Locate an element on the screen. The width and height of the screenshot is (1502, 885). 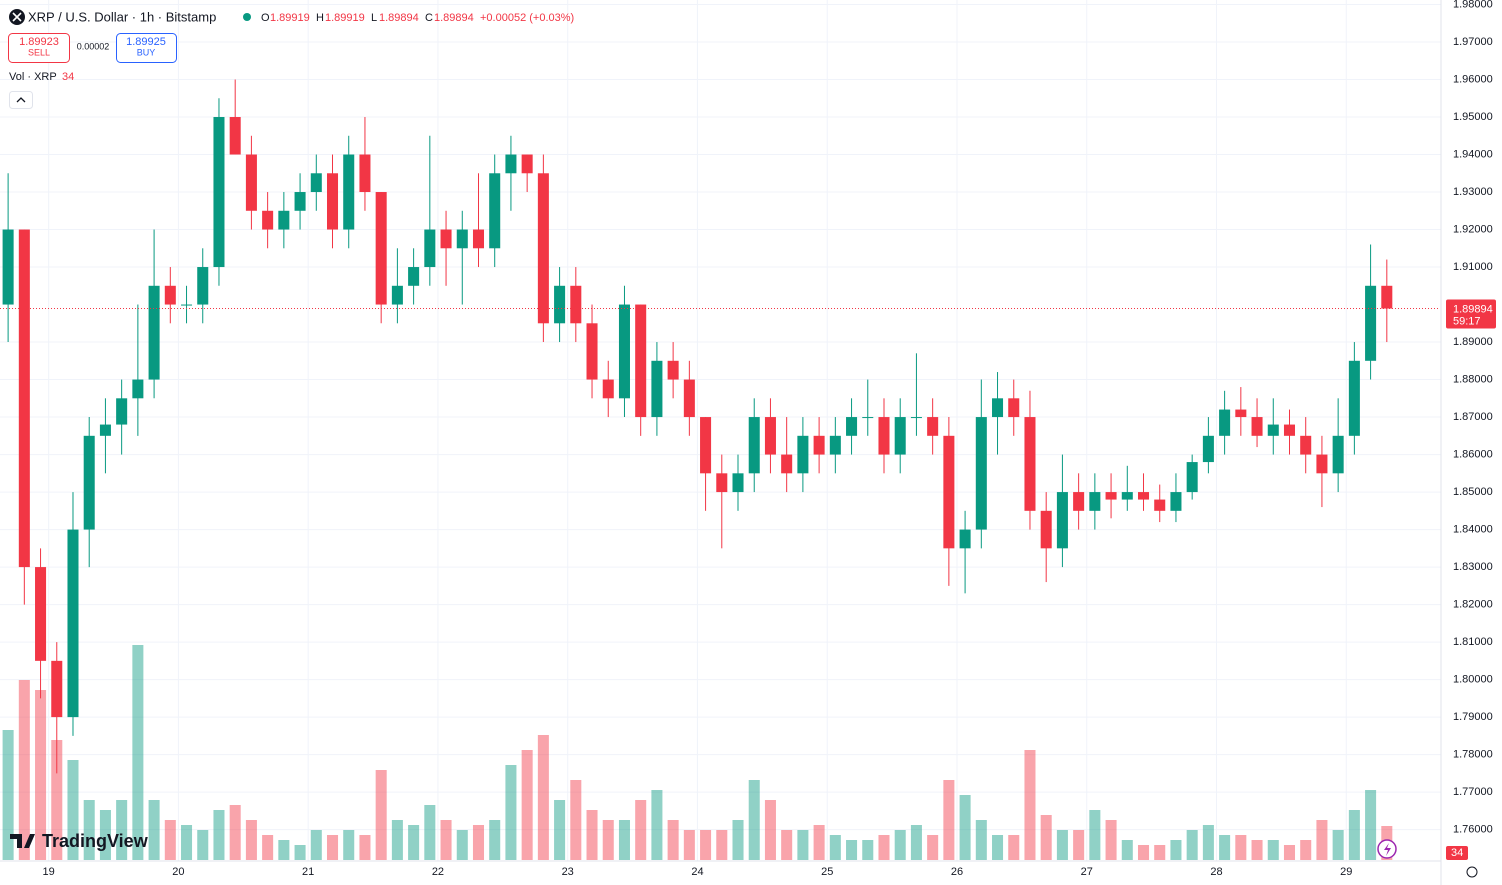
volume-legend: Vol · XRP is located at coordinates (33, 77).